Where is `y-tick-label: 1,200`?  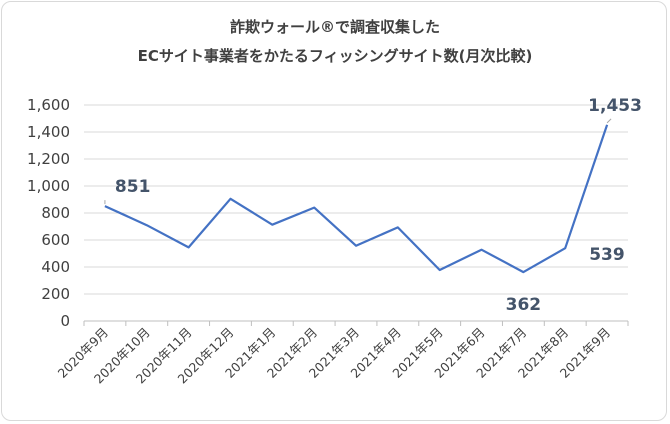
y-tick-label: 1,200 is located at coordinates (48, 159).